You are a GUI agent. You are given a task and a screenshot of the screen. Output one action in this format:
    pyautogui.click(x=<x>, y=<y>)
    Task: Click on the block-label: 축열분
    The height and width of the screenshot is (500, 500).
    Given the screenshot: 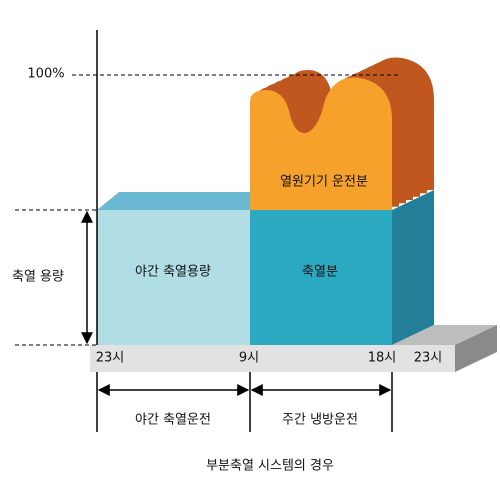 What is the action you would take?
    pyautogui.click(x=320, y=272)
    